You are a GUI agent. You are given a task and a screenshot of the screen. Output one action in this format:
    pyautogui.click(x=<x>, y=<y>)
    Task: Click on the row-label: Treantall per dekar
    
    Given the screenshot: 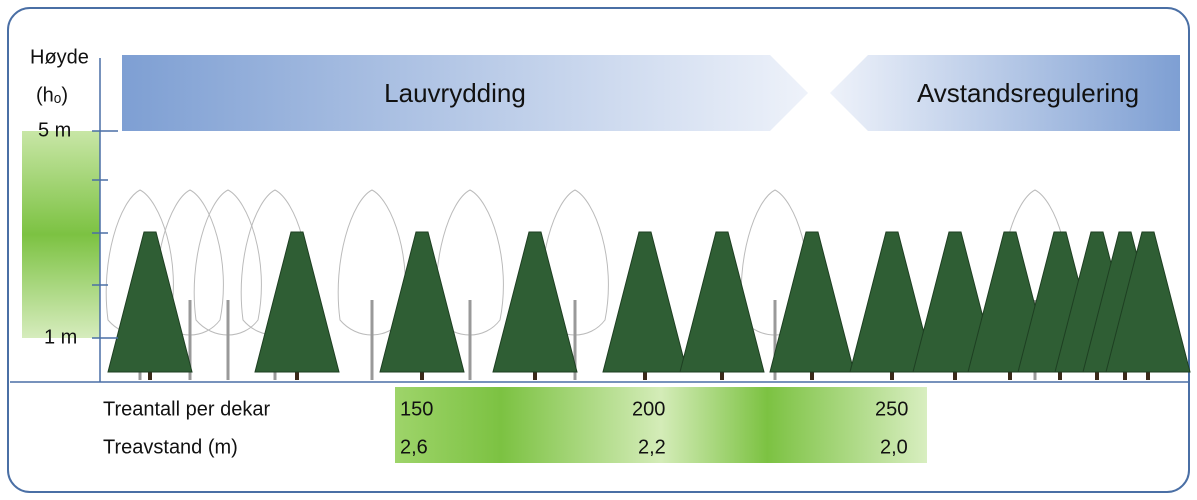 What is the action you would take?
    pyautogui.click(x=186, y=409)
    